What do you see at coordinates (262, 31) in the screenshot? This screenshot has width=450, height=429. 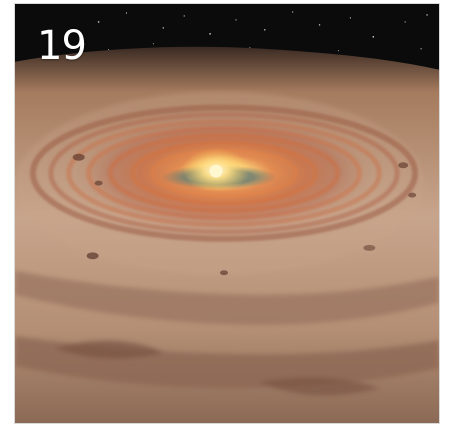 I see `starfield` at bounding box center [262, 31].